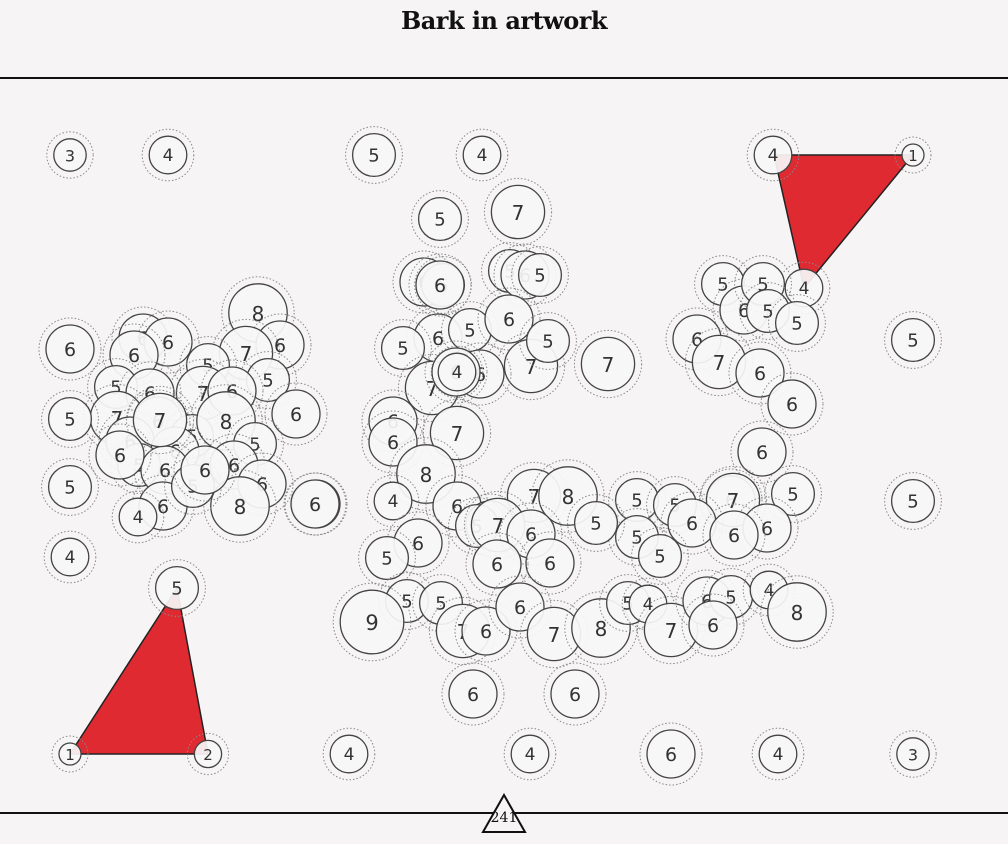 This screenshot has width=1008, height=844. I want to click on number-node-n110: 6, so click(575, 694).